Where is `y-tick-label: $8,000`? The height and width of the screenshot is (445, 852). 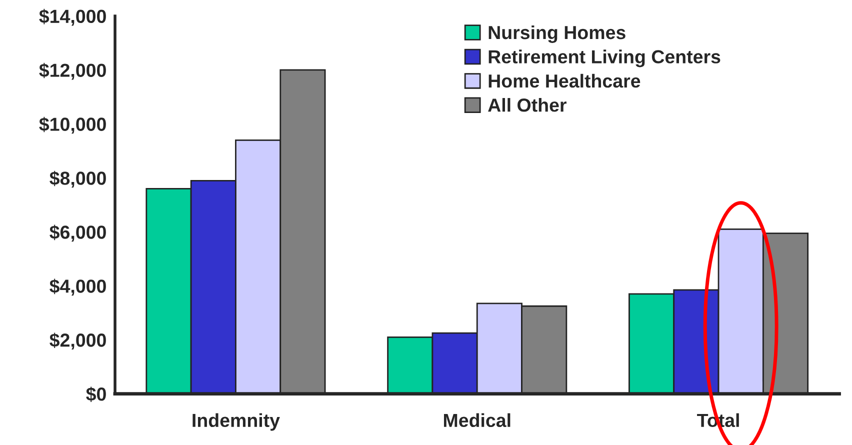 y-tick-label: $8,000 is located at coordinates (78, 179).